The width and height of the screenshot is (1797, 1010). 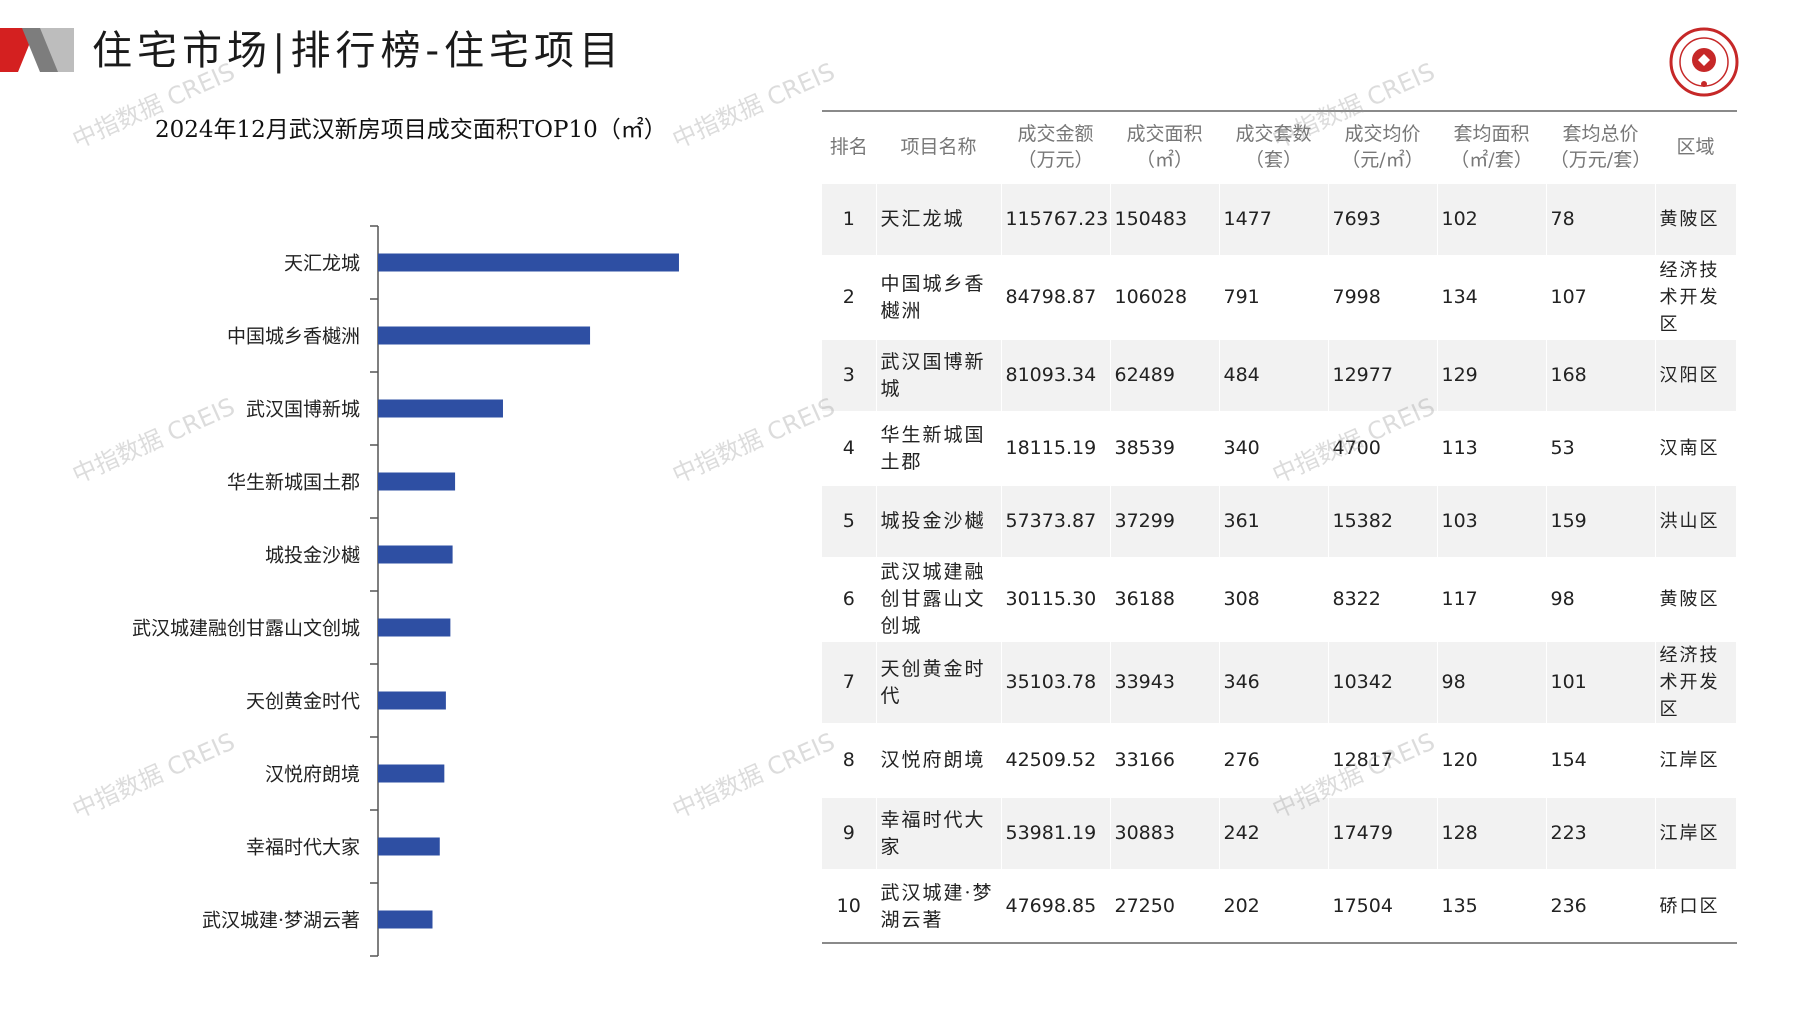 I want to click on category-label: 中国城乡香樾洲, so click(x=293, y=337).